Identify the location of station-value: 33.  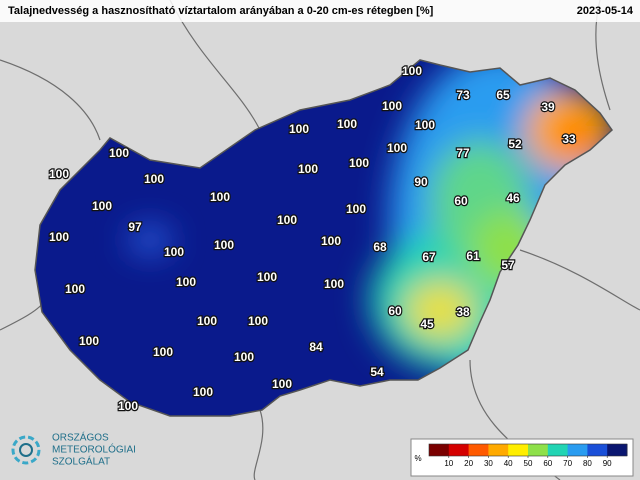
(569, 139).